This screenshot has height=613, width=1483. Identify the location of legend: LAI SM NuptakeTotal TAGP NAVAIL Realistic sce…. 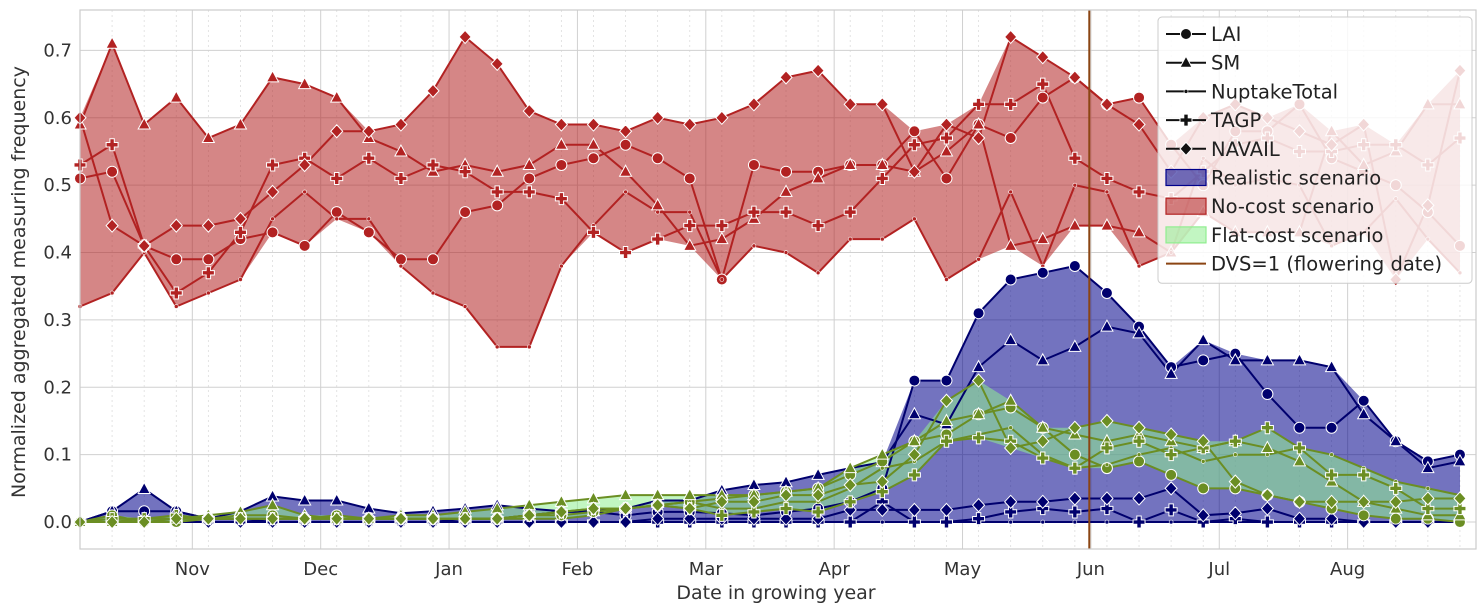
(1315, 150).